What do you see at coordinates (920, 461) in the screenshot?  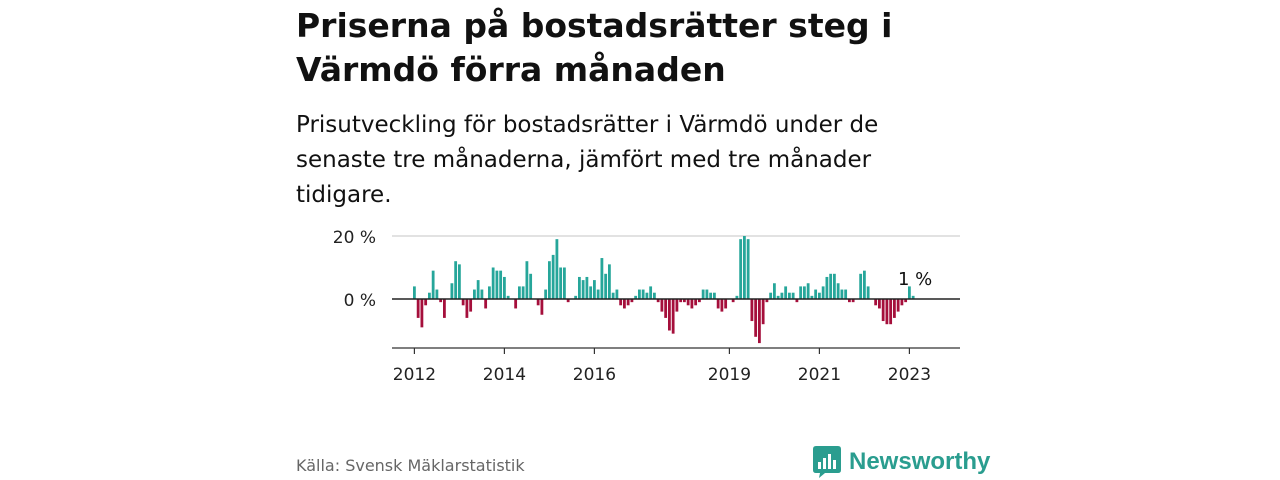 I see `brand-name: Newsworthy` at bounding box center [920, 461].